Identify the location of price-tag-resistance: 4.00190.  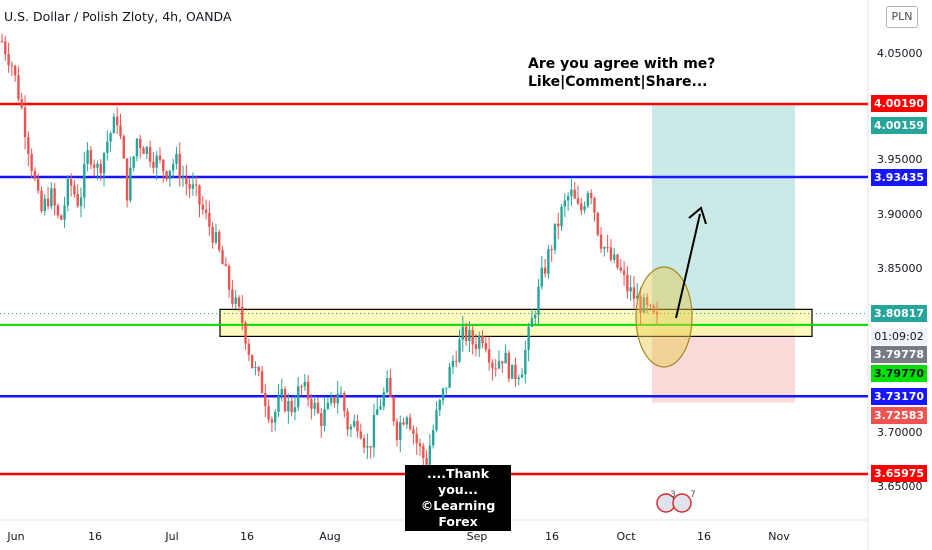
(899, 103).